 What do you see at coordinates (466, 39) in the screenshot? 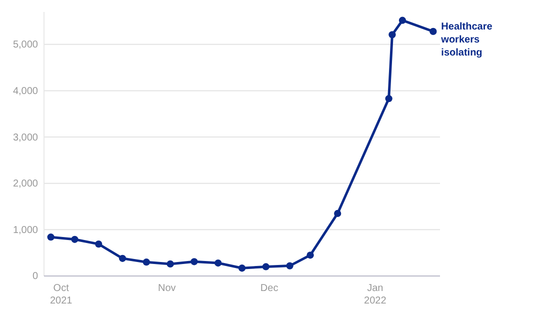
I see `annotation: Healthcare workers isolating` at bounding box center [466, 39].